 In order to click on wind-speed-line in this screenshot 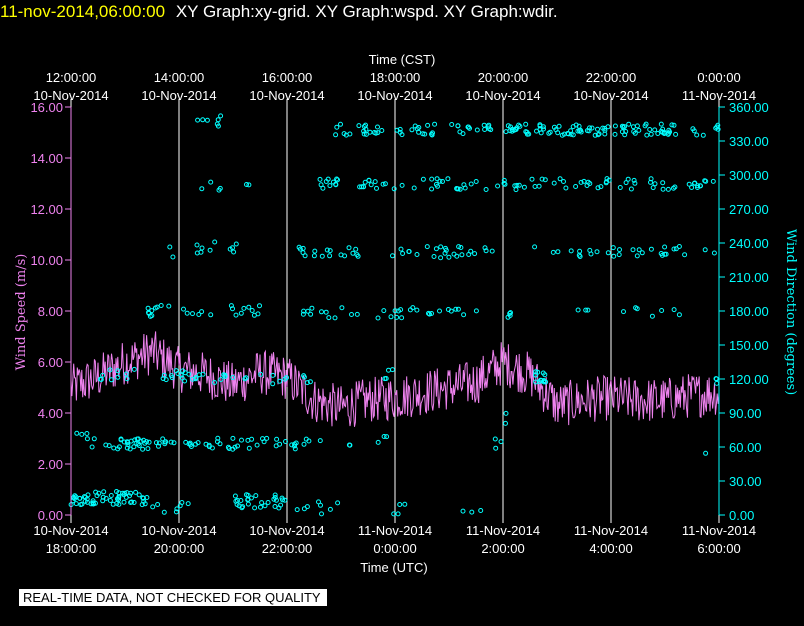, I will do `click(395, 379)`.